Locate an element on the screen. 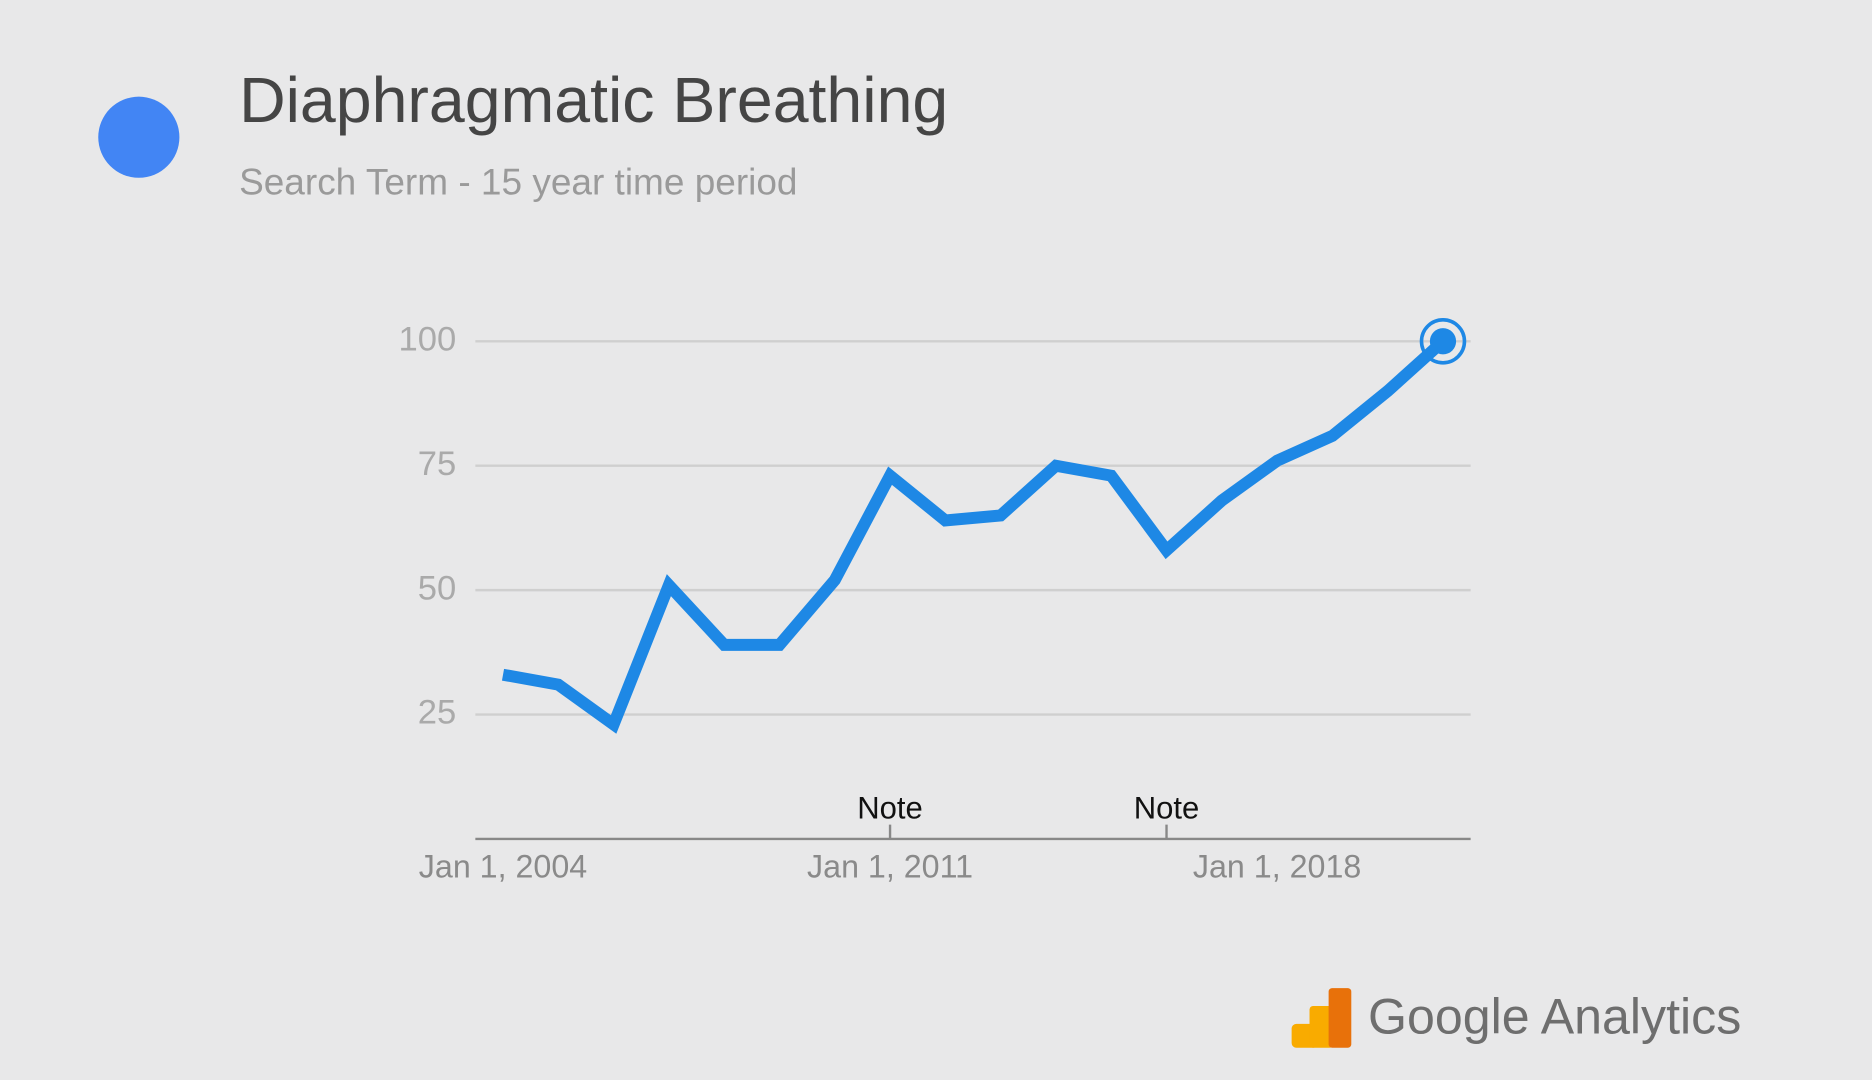 This screenshot has width=1872, height=1080. x-tick-label: Jan 1, 2004 is located at coordinates (503, 866).